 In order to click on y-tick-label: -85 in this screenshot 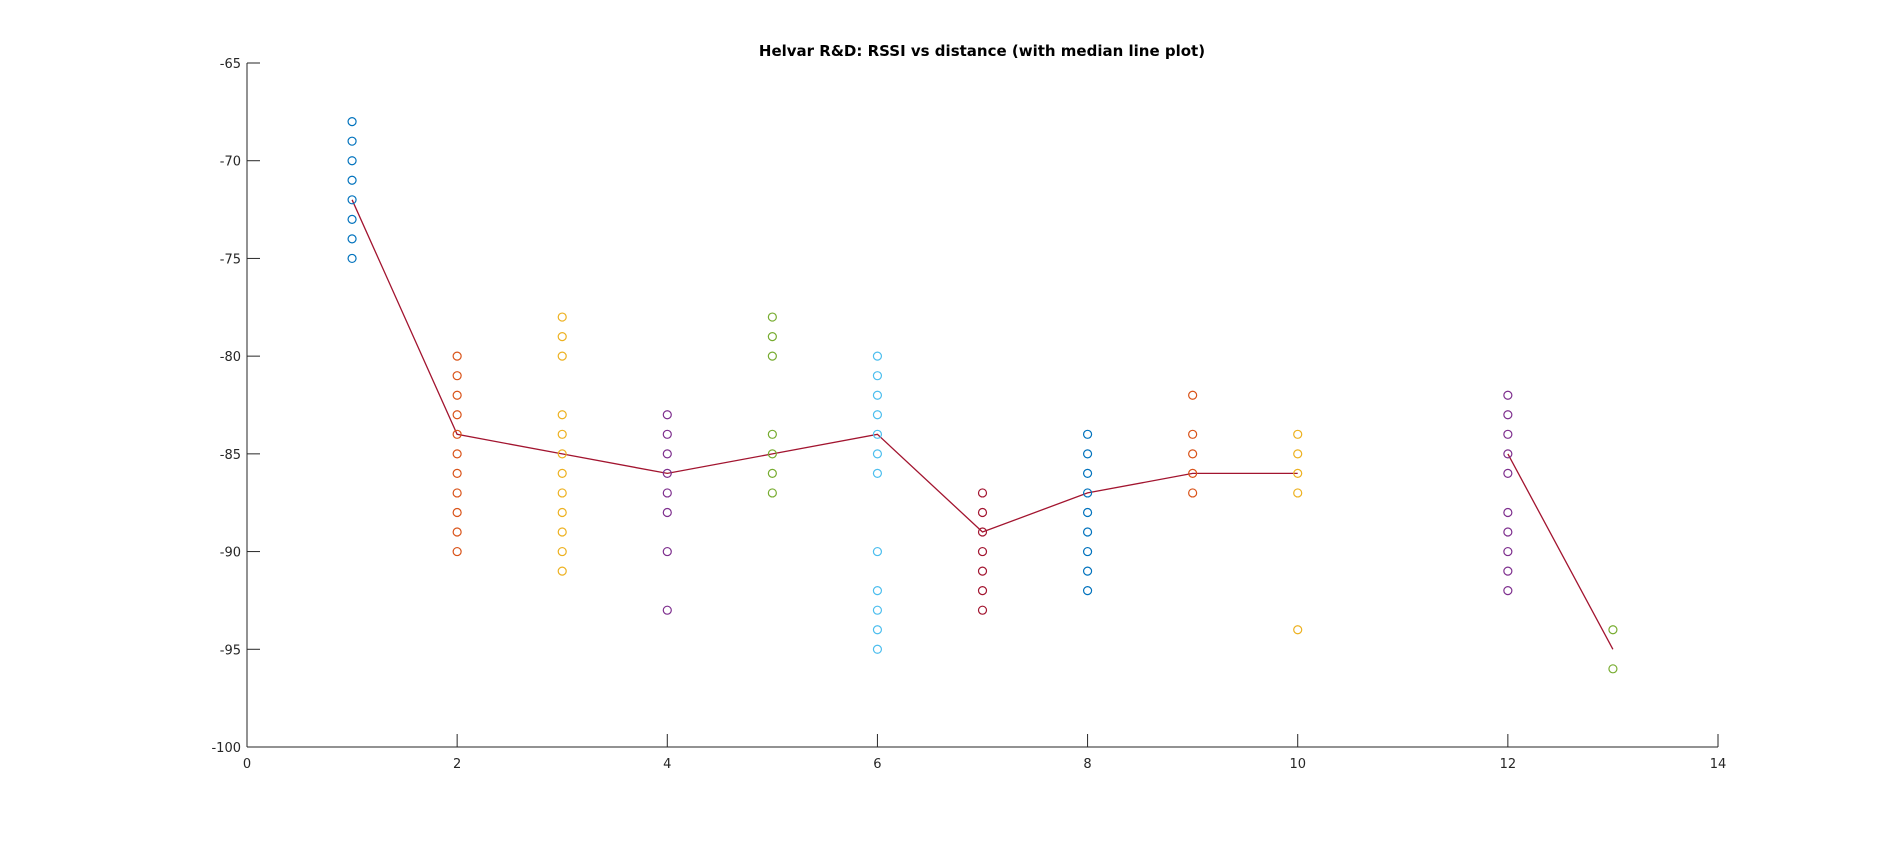, I will do `click(230, 455)`.